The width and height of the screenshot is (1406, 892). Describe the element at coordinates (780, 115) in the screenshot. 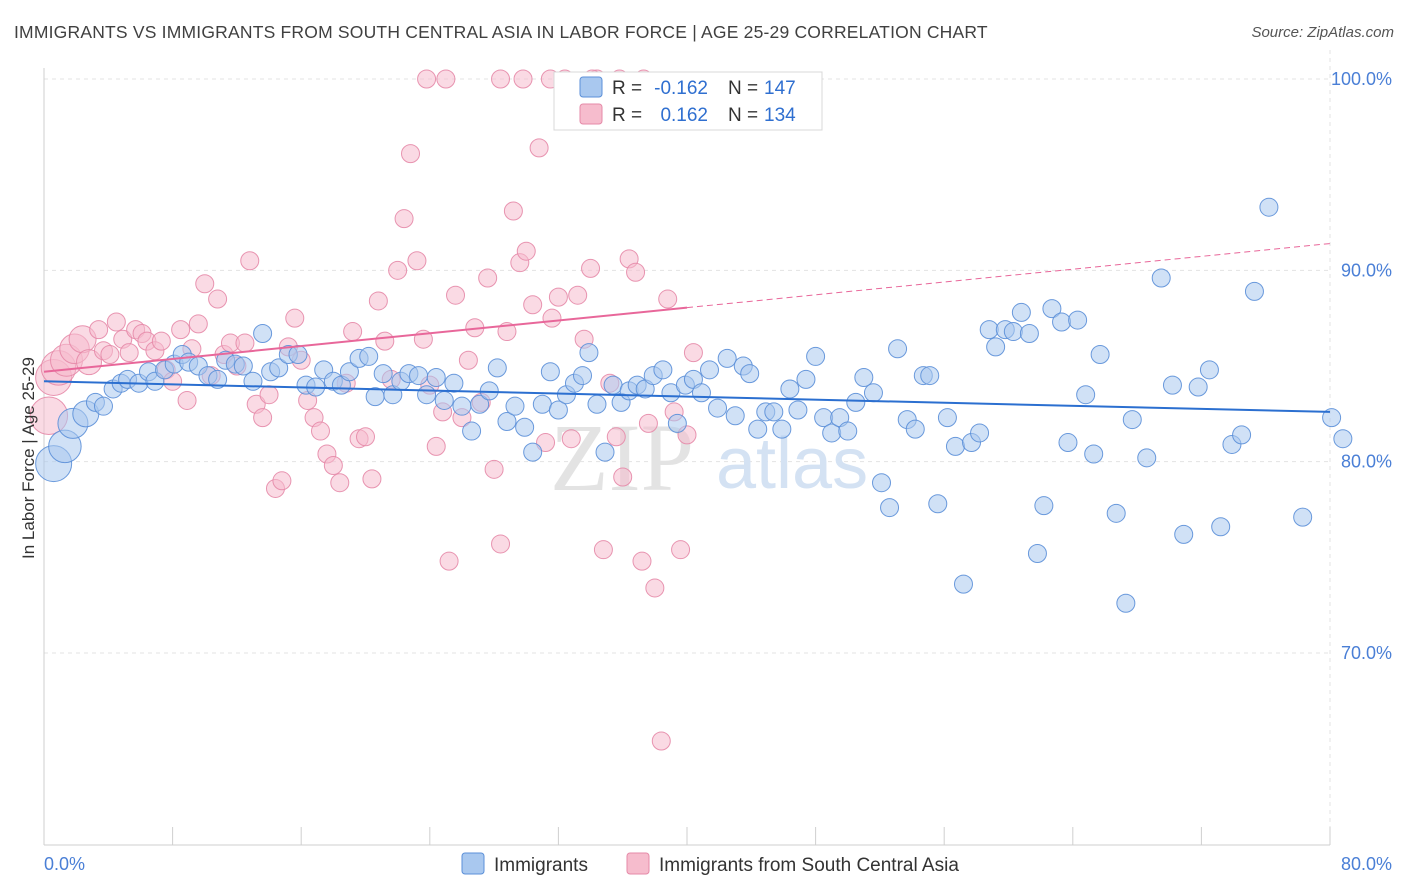

I see `legend-n-value-pink: 134` at that location.